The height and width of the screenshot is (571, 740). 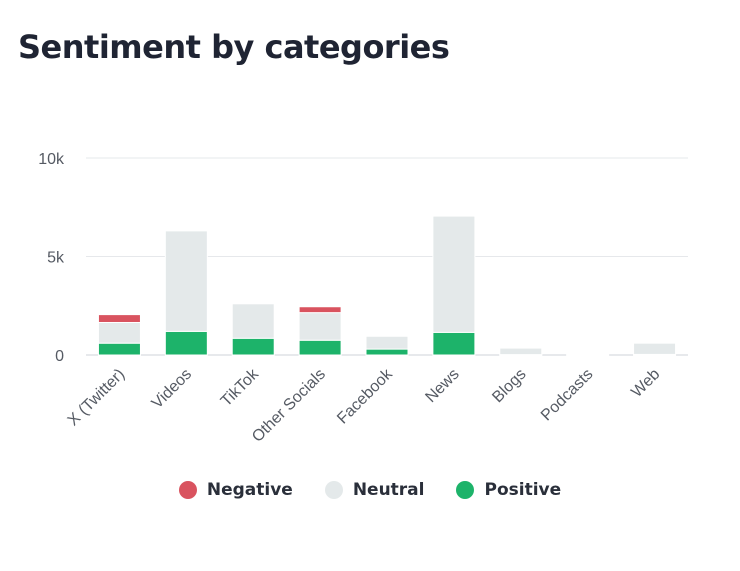 What do you see at coordinates (249, 490) in the screenshot?
I see `legend-label: Negative` at bounding box center [249, 490].